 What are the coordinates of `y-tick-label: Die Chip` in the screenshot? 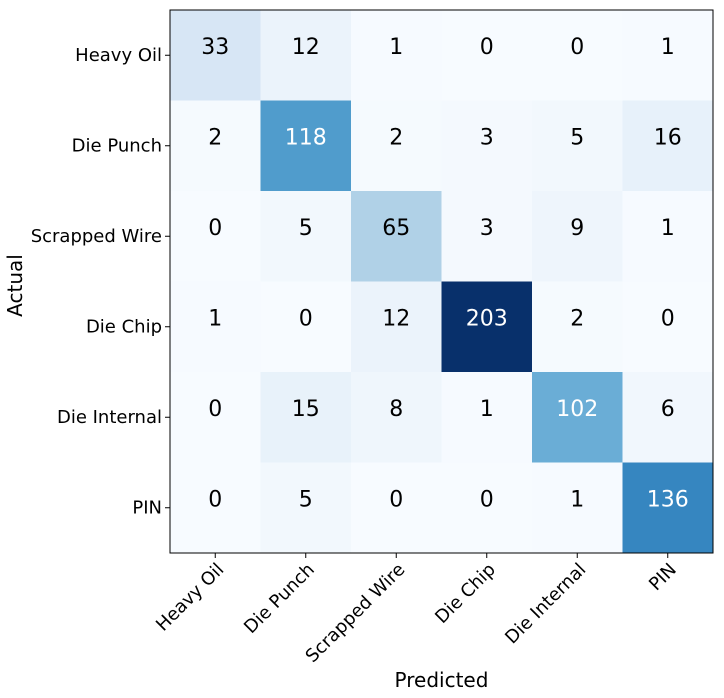 It's located at (124, 326).